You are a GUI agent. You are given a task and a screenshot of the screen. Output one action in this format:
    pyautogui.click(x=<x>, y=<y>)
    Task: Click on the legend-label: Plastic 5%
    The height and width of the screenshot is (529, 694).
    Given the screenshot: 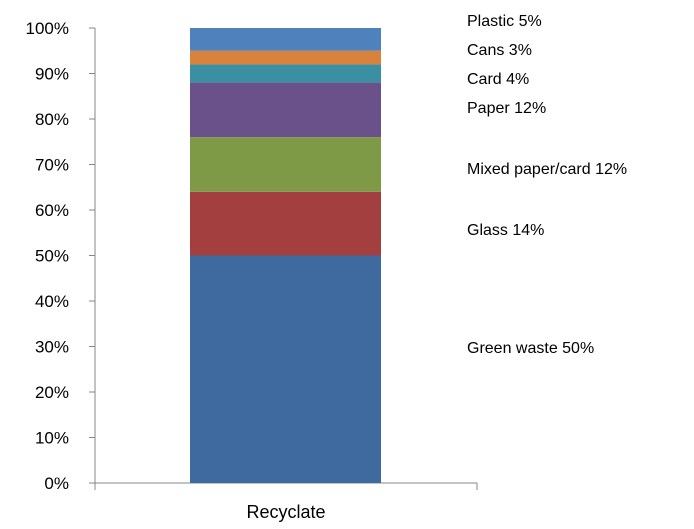 What is the action you would take?
    pyautogui.click(x=504, y=21)
    